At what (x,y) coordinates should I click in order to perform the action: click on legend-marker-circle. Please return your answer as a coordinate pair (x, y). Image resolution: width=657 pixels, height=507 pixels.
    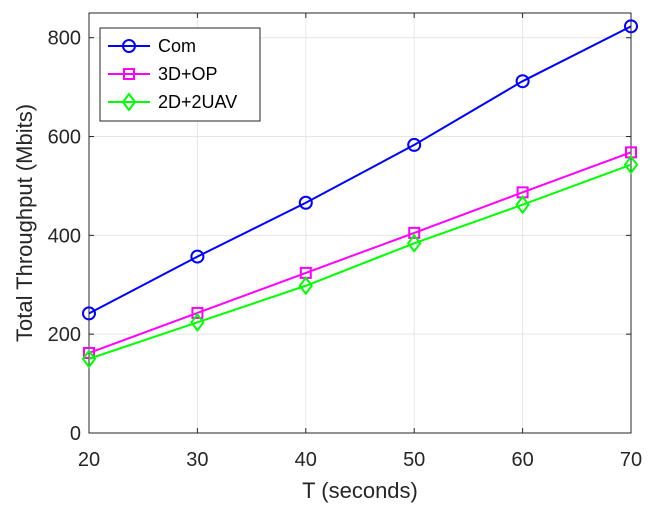
    Looking at the image, I should click on (129, 46).